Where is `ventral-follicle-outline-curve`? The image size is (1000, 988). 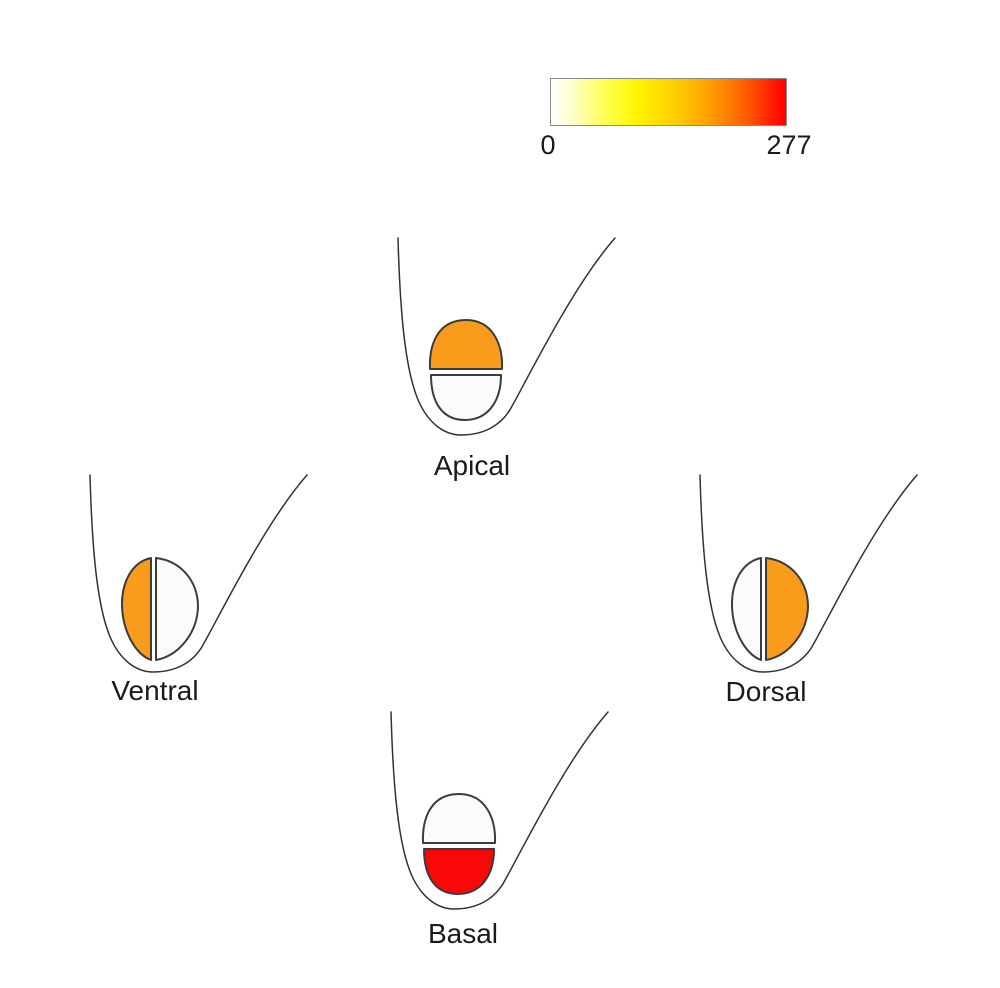
ventral-follicle-outline-curve is located at coordinates (198, 573).